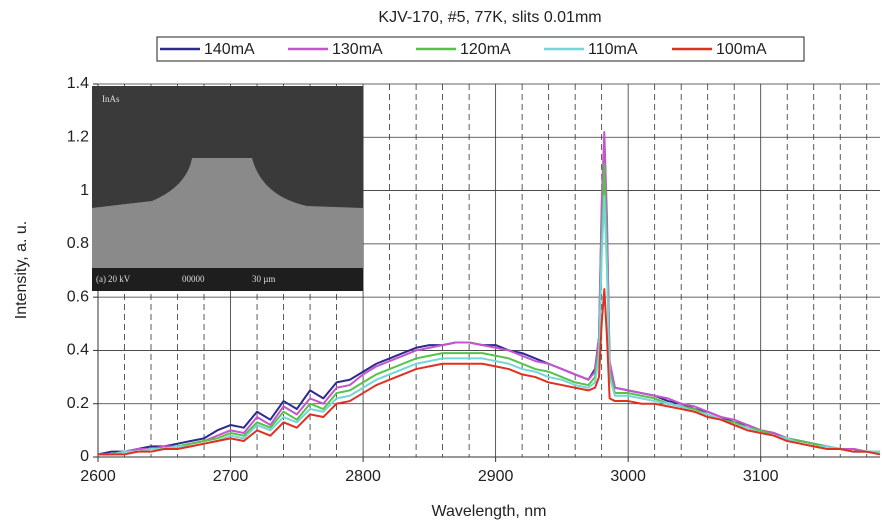  I want to click on inset-caption-bar, so click(227, 279).